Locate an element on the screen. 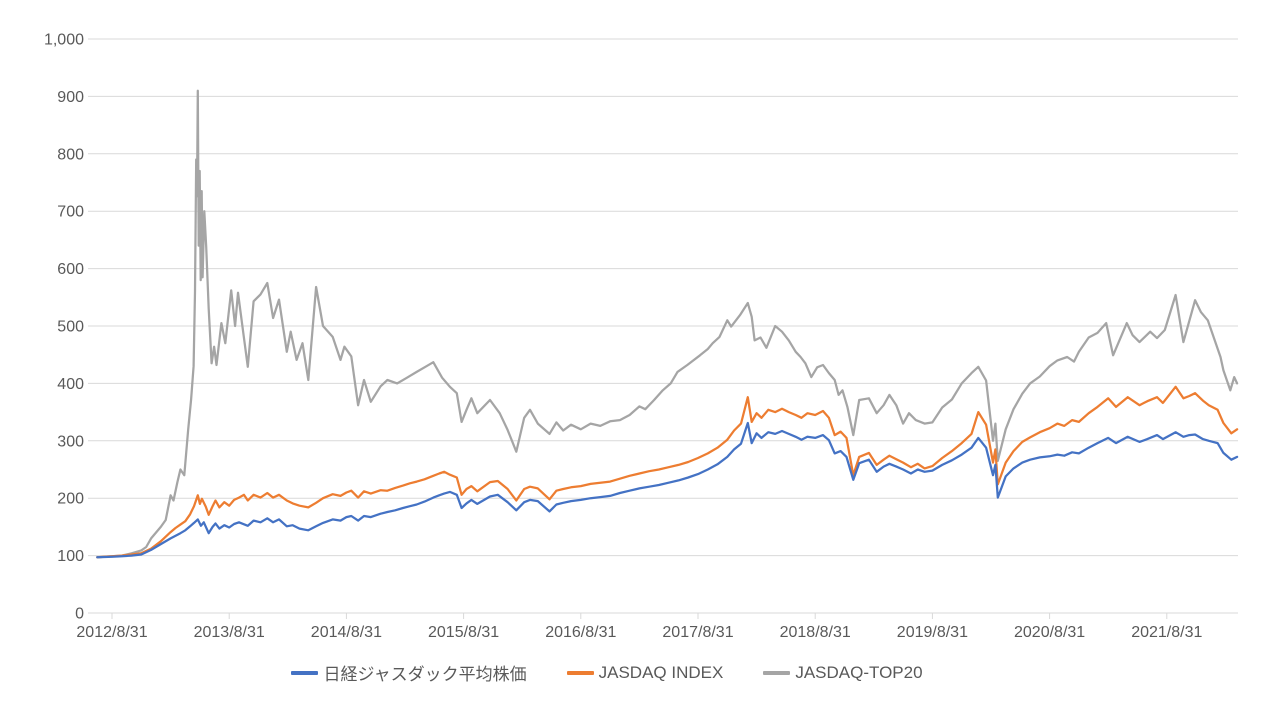 The height and width of the screenshot is (720, 1280). x-tick-label: 2015/8/31 is located at coordinates (463, 632).